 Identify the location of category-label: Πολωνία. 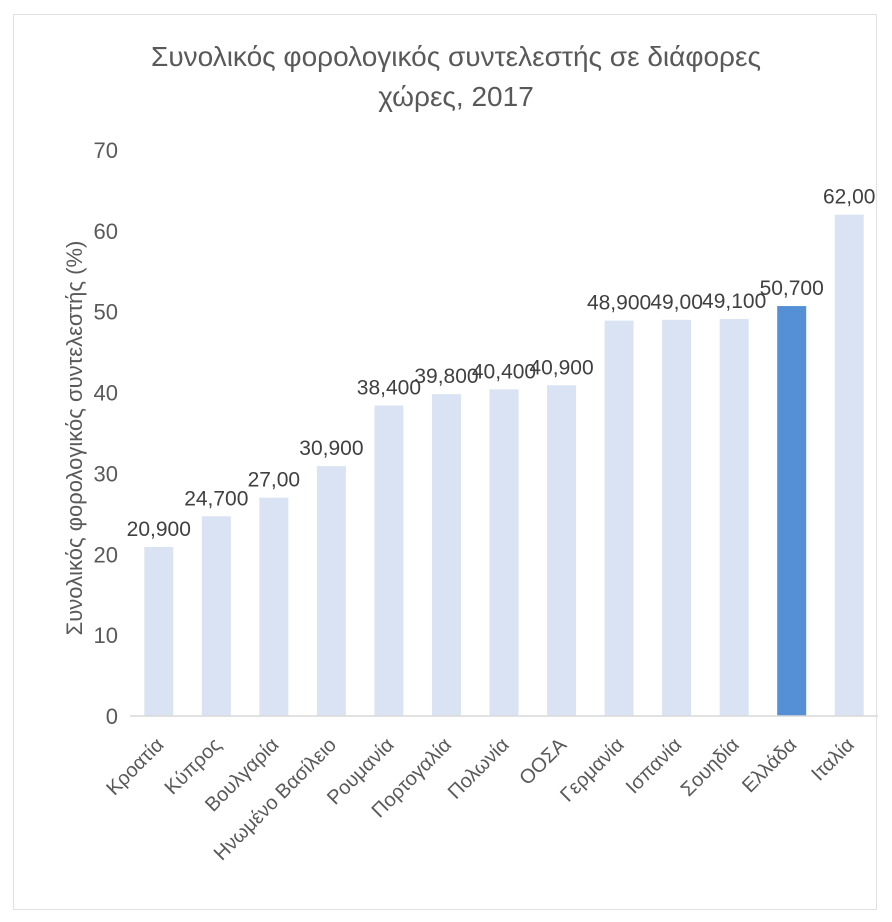
(479, 769).